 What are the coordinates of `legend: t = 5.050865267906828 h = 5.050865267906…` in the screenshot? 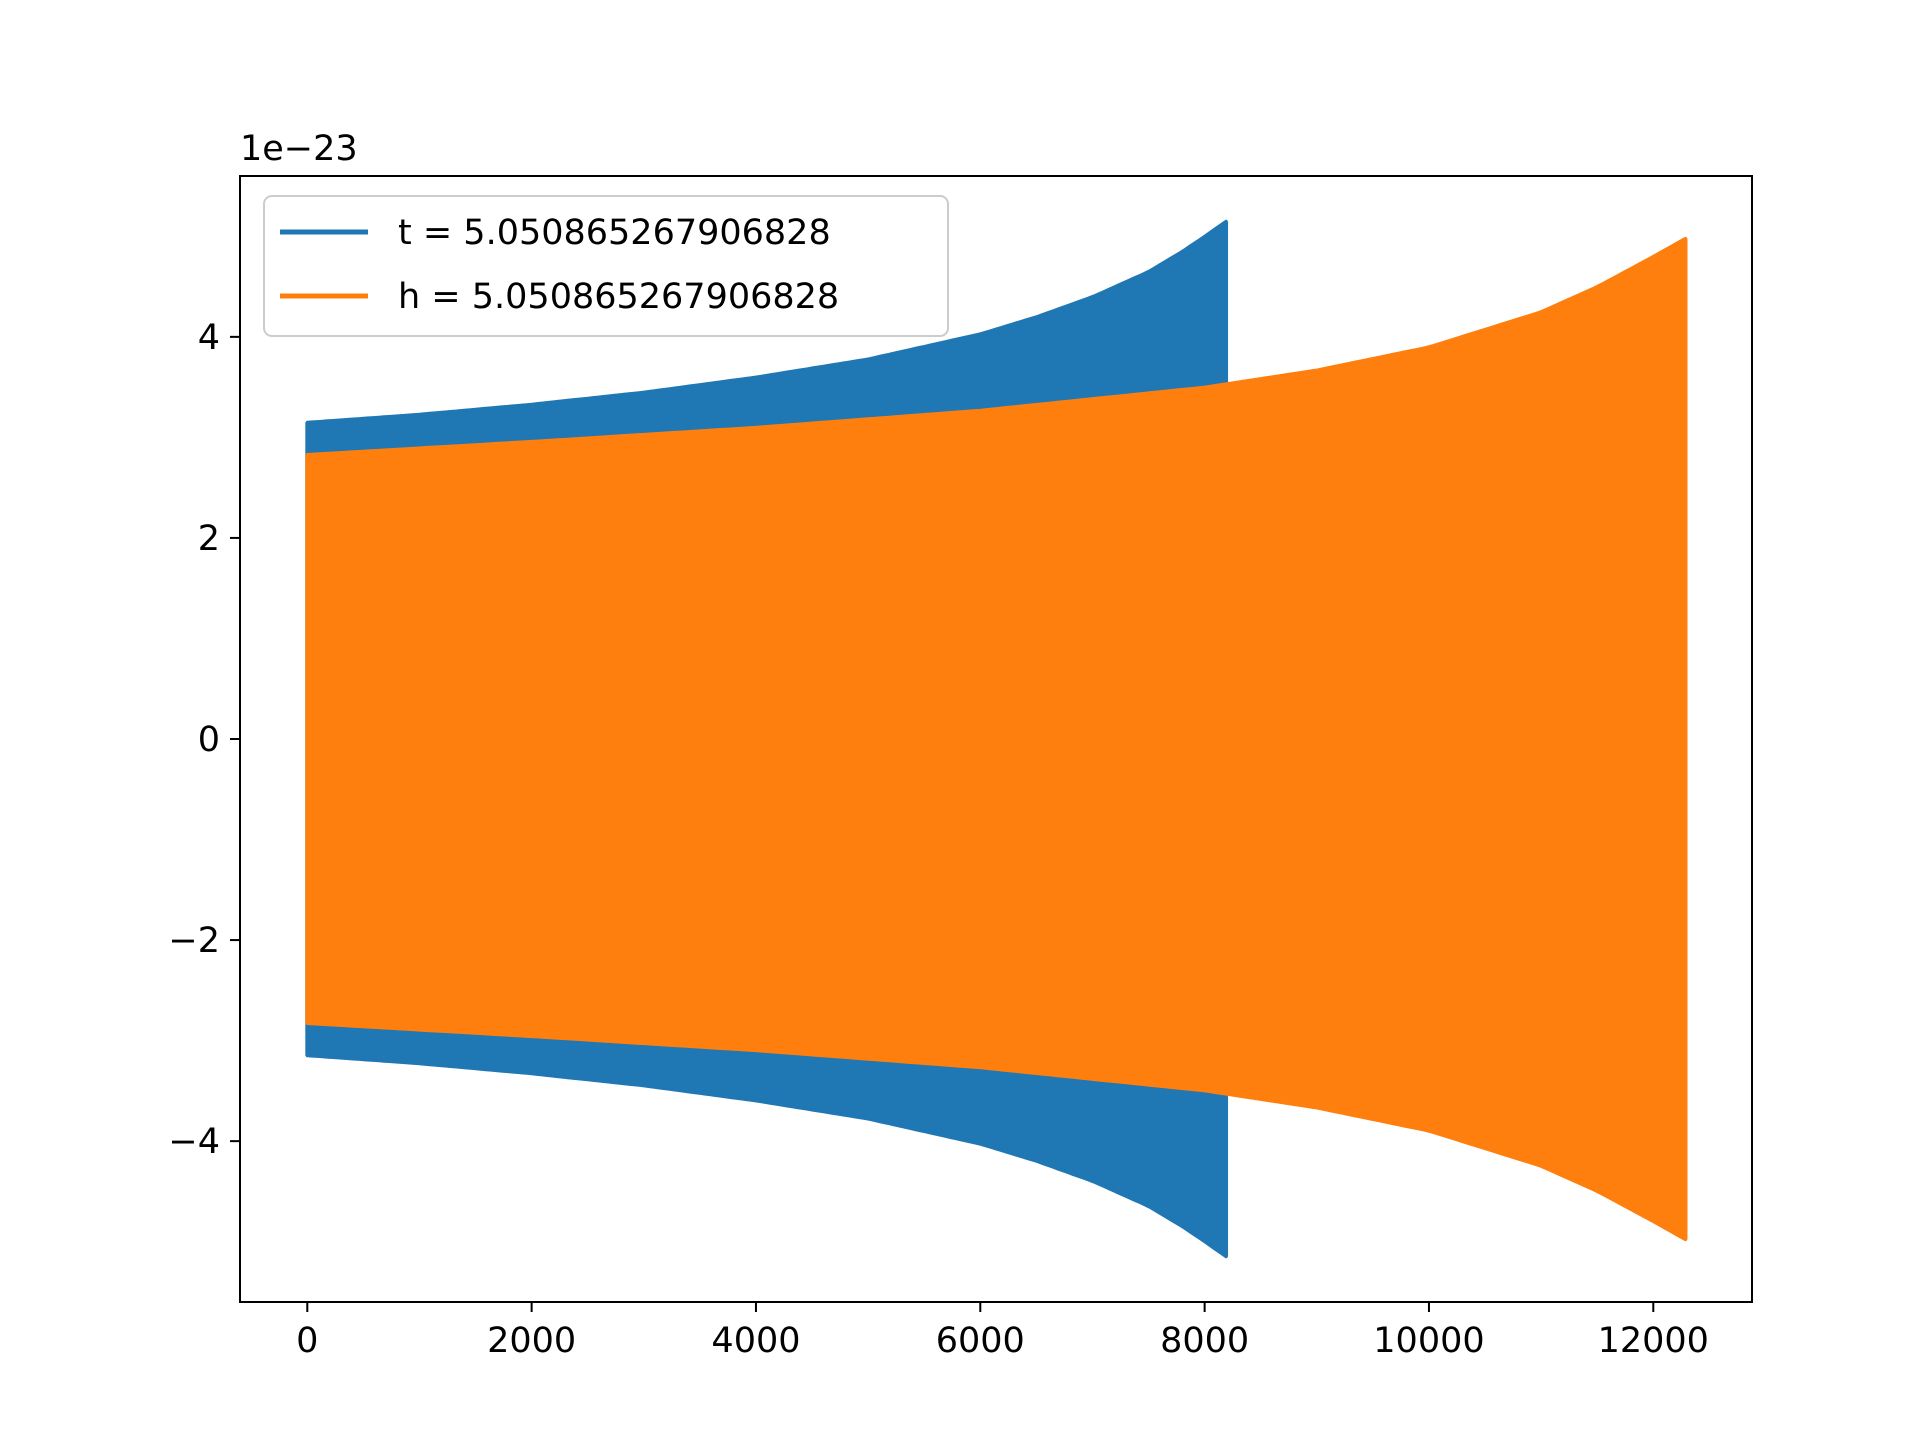 It's located at (606, 266).